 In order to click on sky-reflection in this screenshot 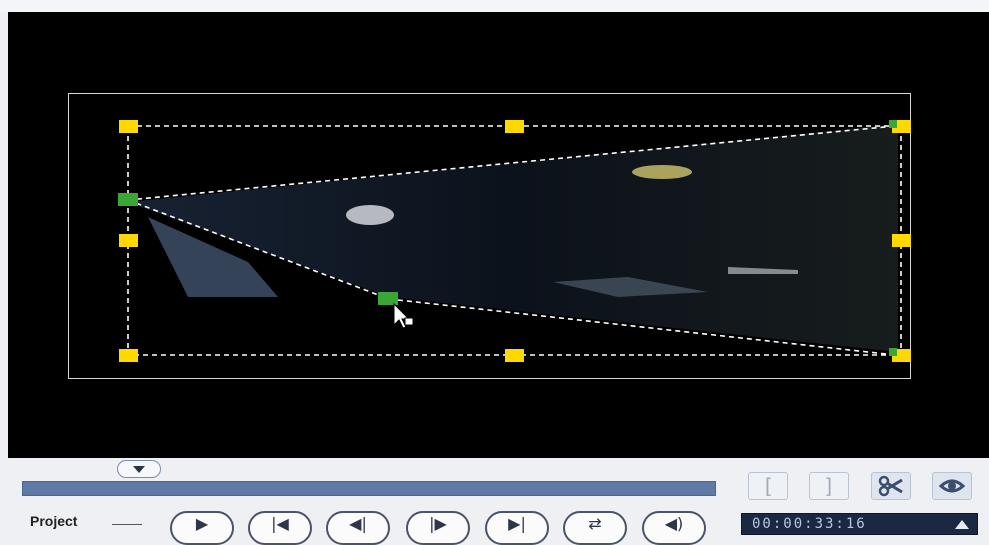, I will do `click(213, 257)`.